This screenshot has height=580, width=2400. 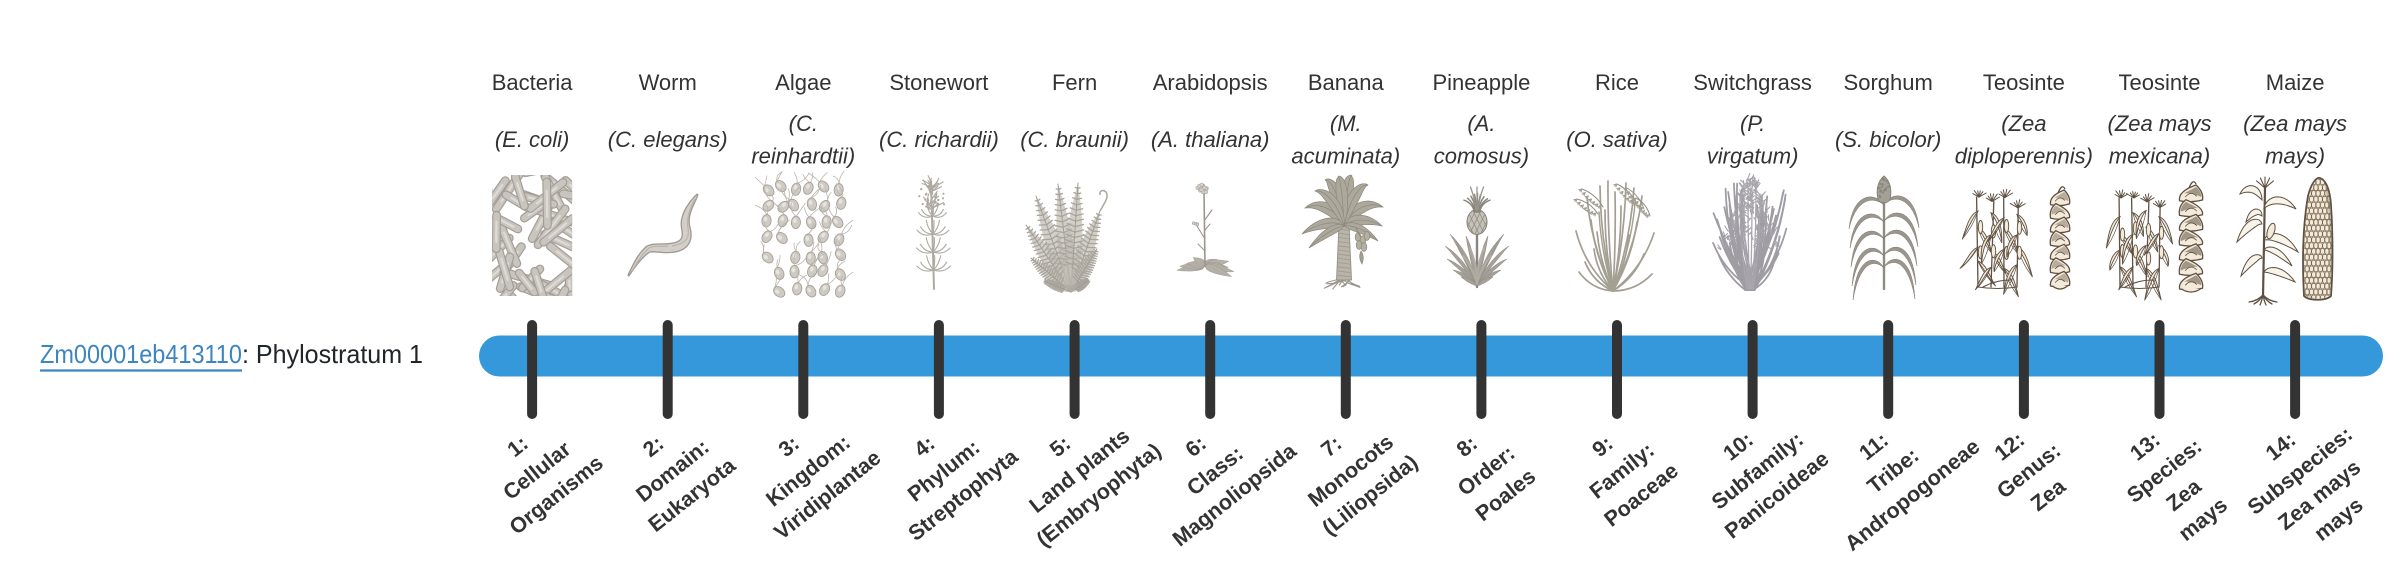 What do you see at coordinates (2295, 82) in the screenshot?
I see `svg-text: Maize` at bounding box center [2295, 82].